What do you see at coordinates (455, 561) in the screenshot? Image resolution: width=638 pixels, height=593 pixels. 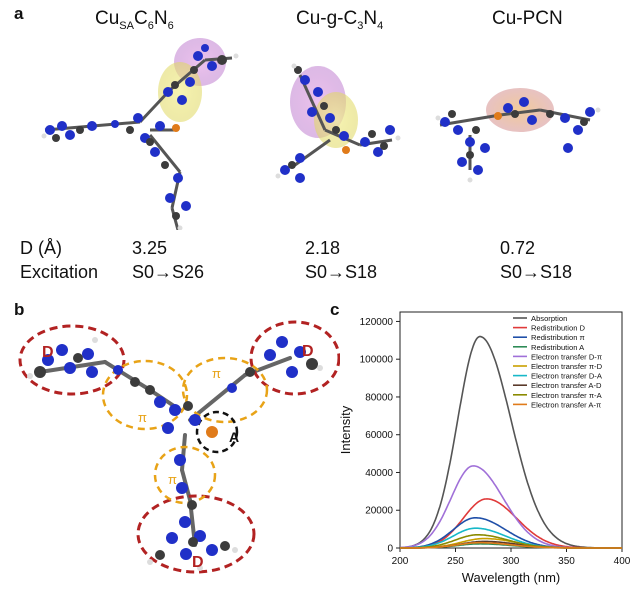 I see `x-tick-label: 250` at bounding box center [455, 561].